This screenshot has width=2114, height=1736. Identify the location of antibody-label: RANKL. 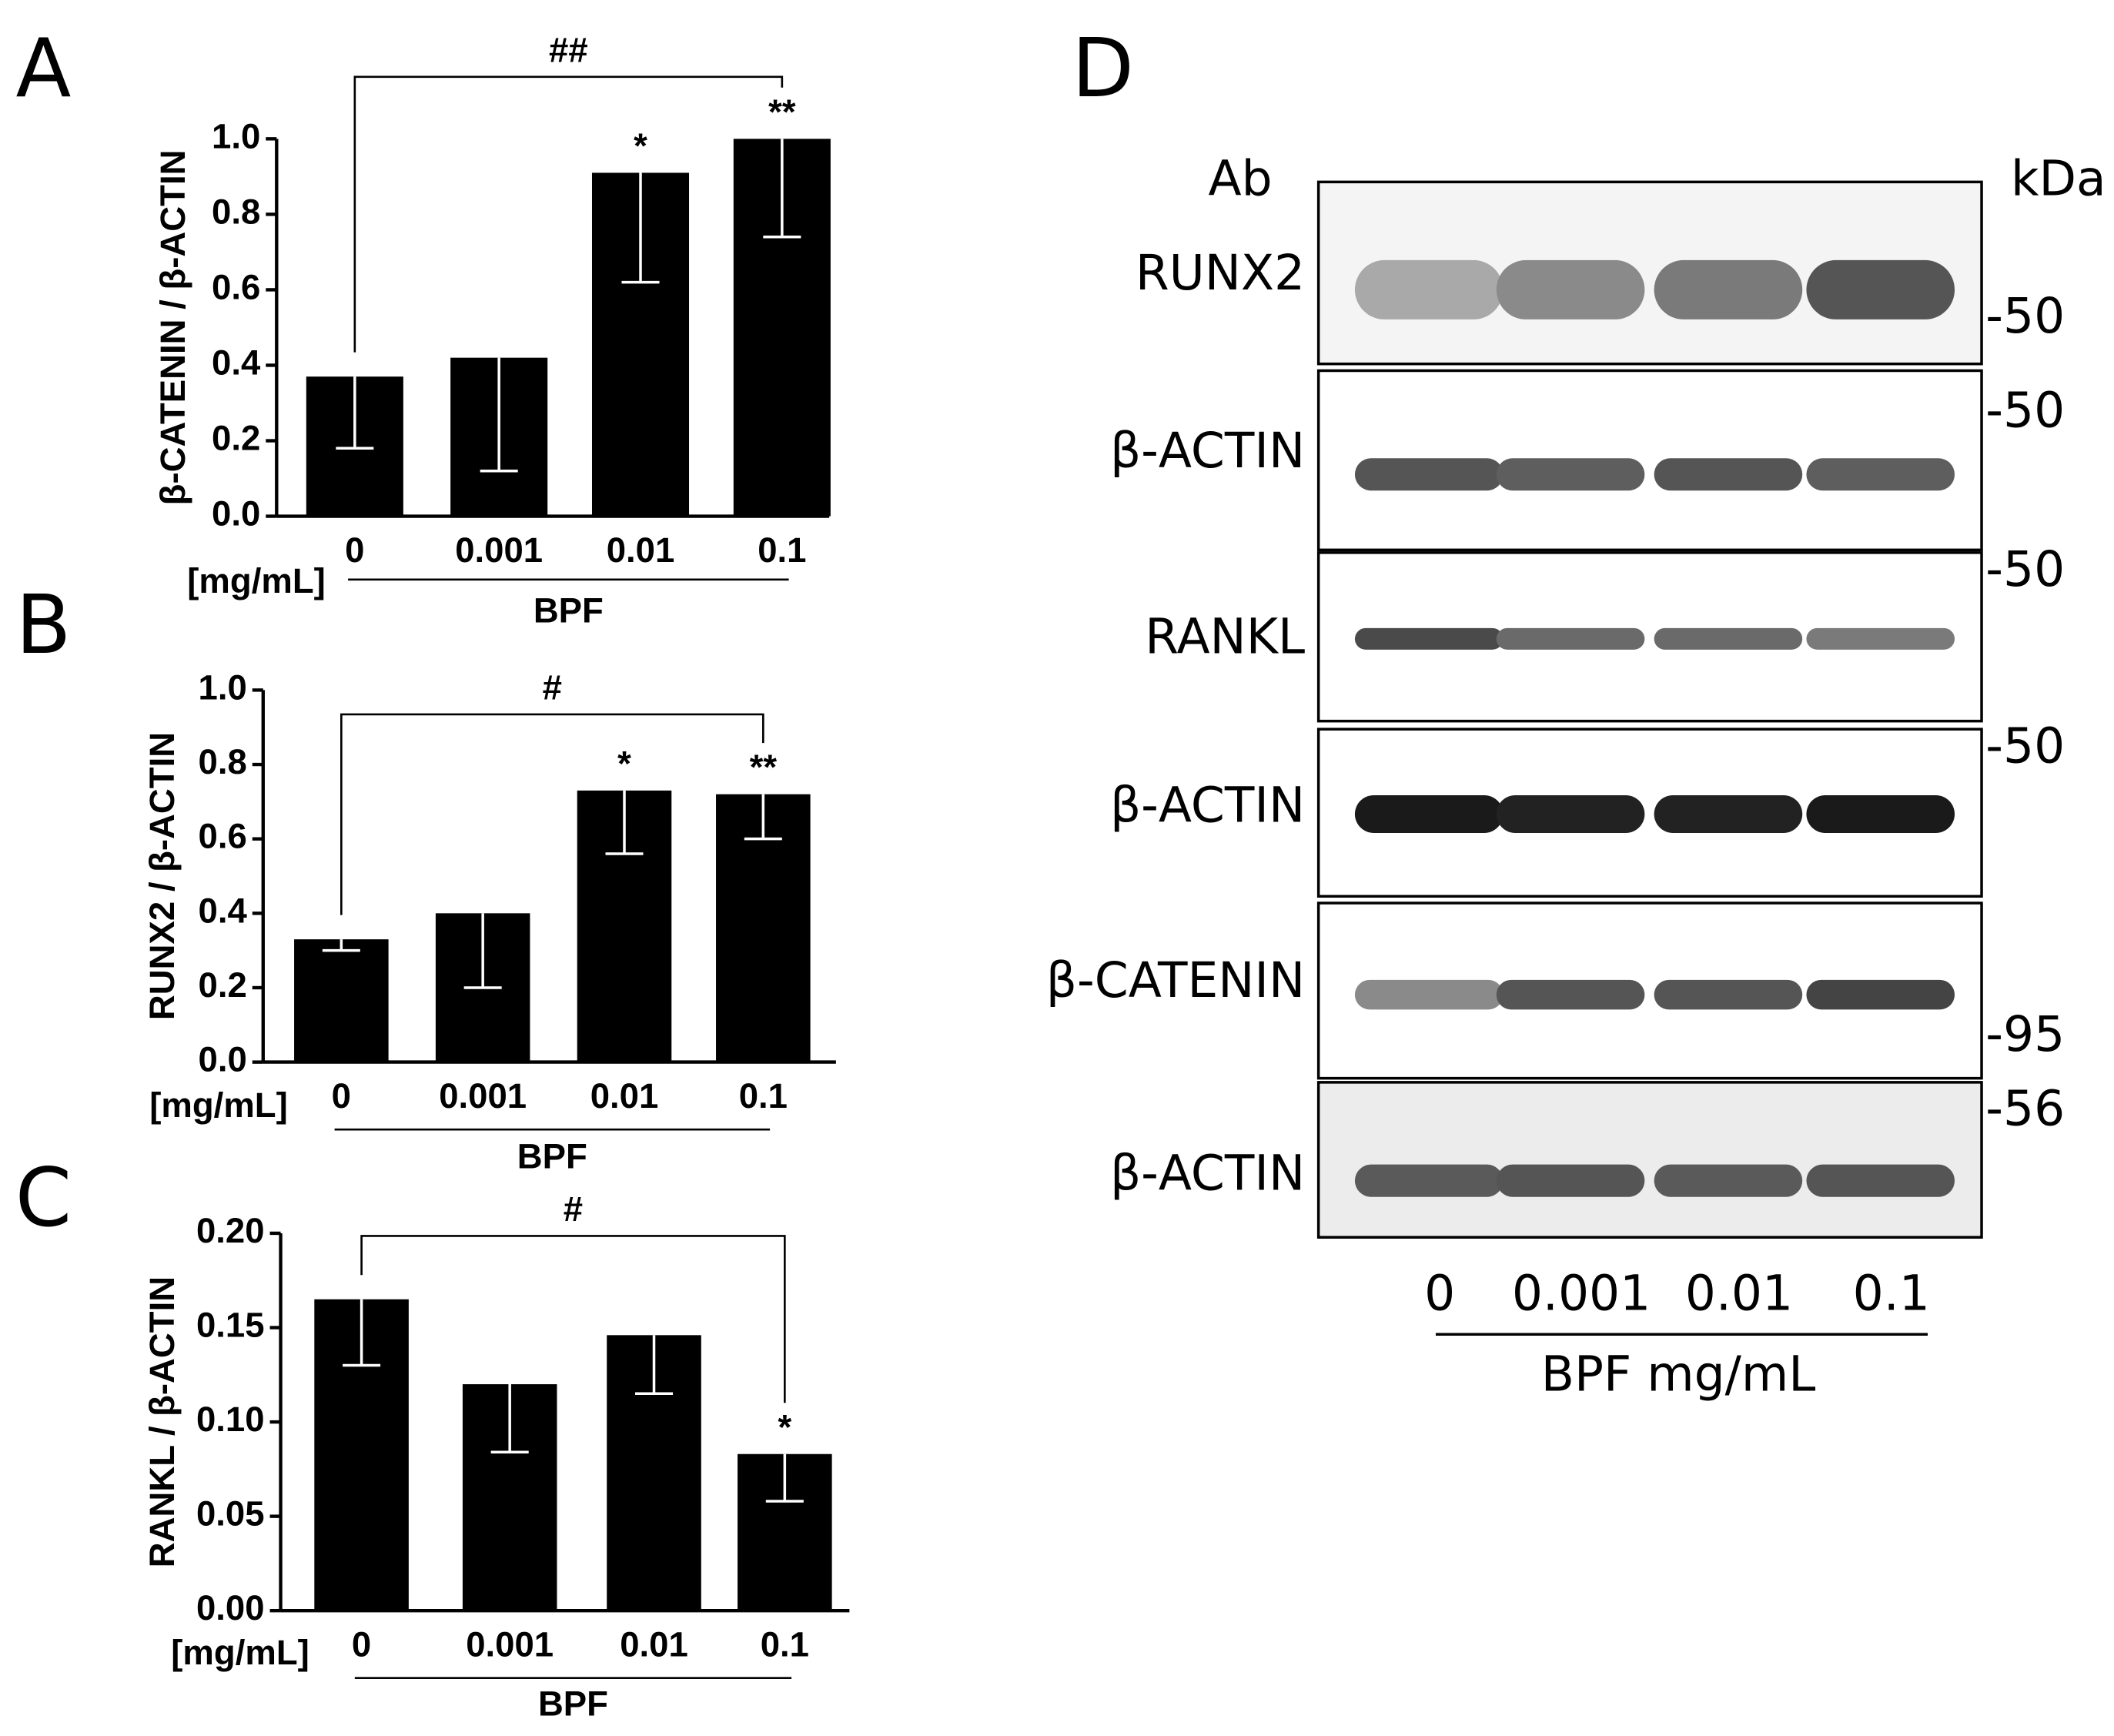
(1225, 637).